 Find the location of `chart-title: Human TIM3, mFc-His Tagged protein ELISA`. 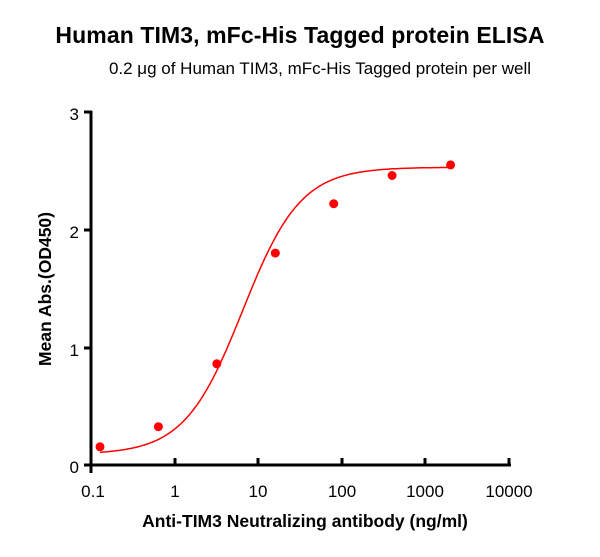

chart-title: Human TIM3, mFc-His Tagged protein ELISA is located at coordinates (300, 35).